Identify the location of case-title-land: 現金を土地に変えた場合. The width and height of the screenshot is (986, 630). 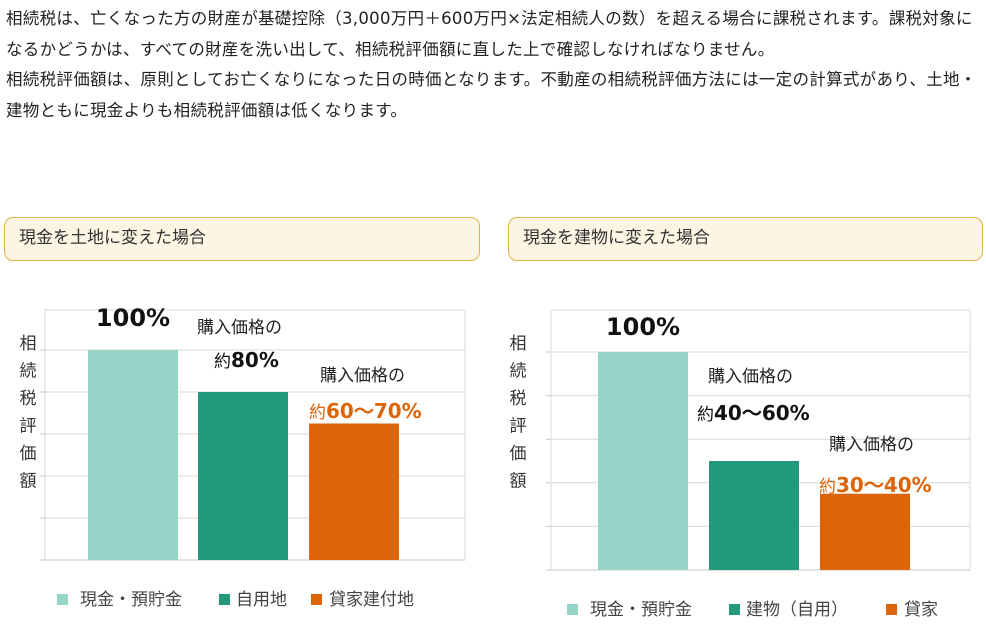
(112, 238).